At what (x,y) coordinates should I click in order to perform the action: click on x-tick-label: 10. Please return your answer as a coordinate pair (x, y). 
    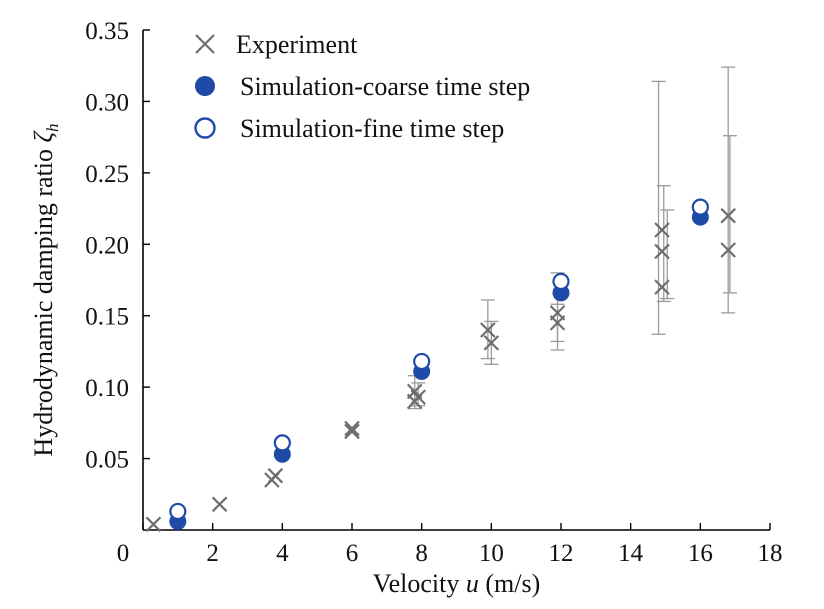
    Looking at the image, I should click on (491, 553).